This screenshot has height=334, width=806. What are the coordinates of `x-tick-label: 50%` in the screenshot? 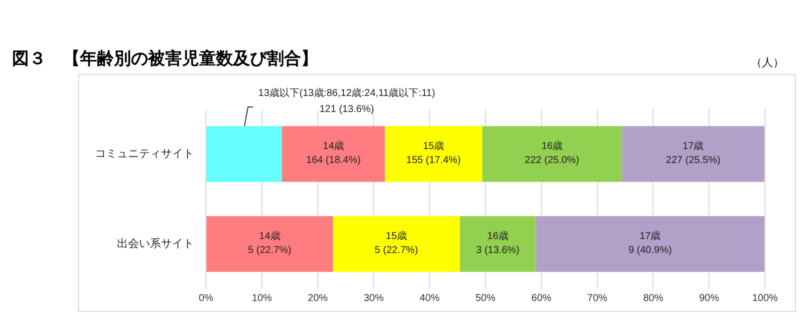 It's located at (485, 298).